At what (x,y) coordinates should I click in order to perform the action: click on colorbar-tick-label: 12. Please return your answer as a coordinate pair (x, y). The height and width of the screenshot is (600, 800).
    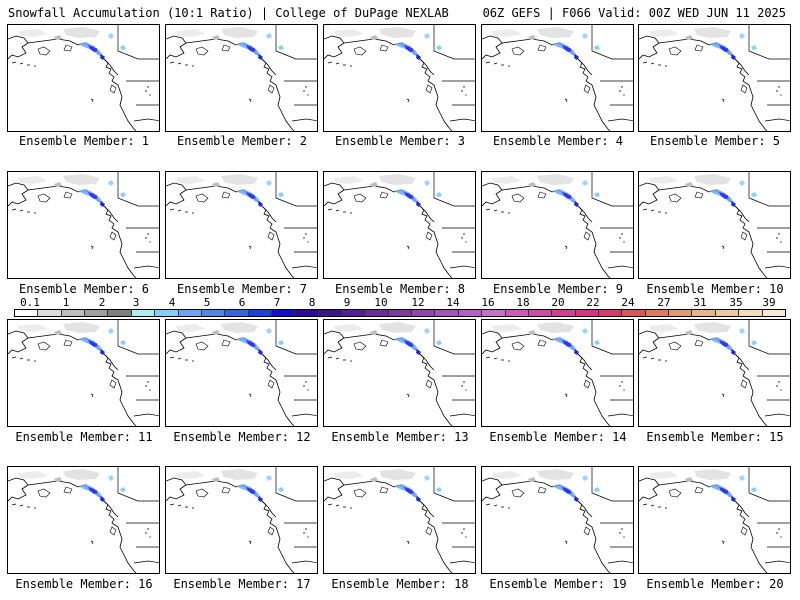
    Looking at the image, I should click on (418, 302).